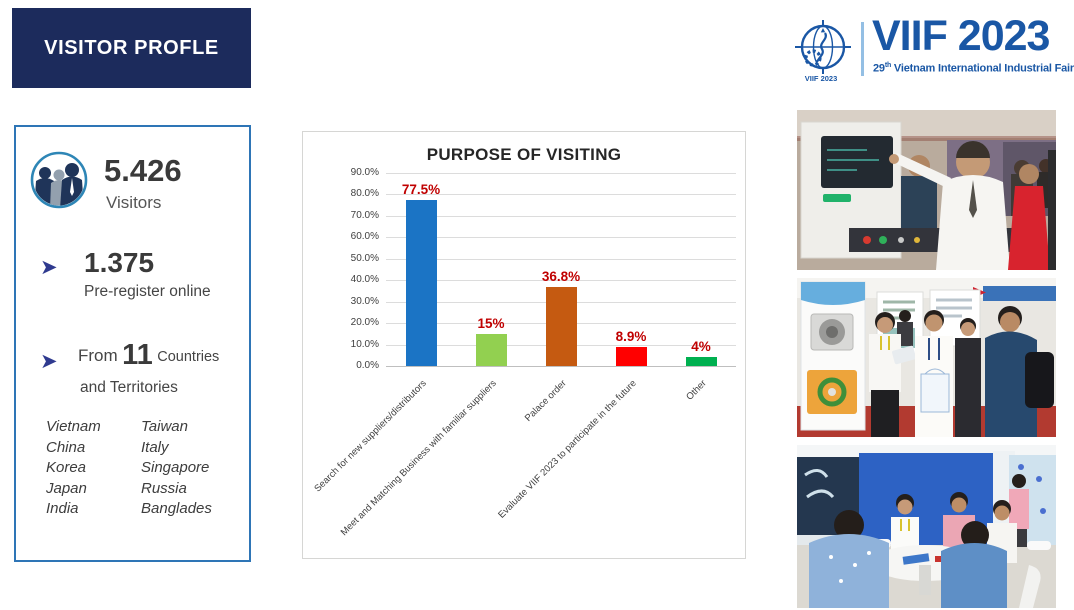 The image size is (1074, 610). What do you see at coordinates (982, 68) in the screenshot?
I see `fair-name: Vietnam International Industrial Fair` at bounding box center [982, 68].